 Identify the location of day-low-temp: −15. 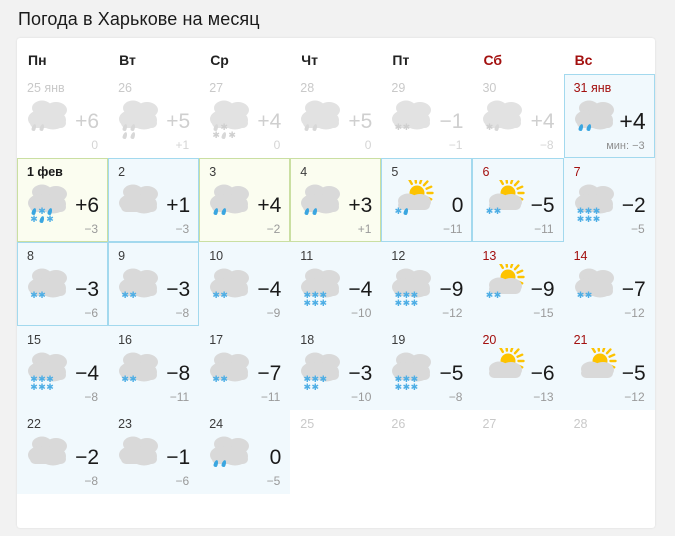
(543, 313).